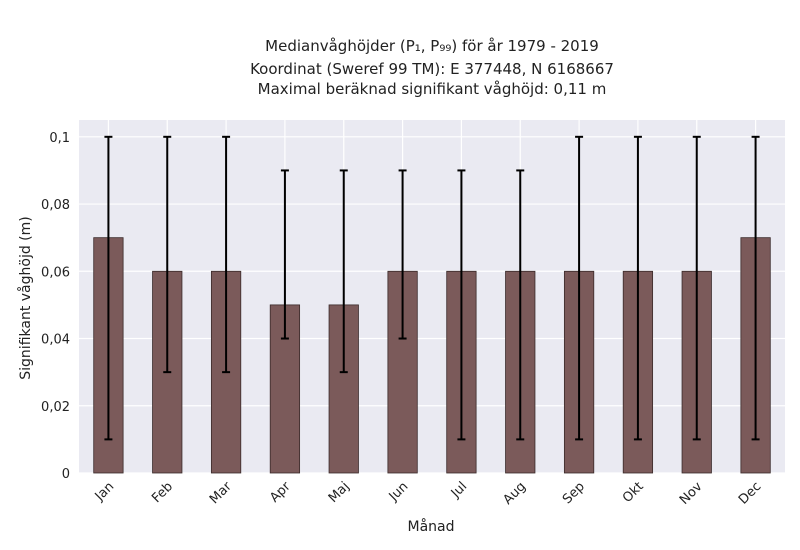 The height and width of the screenshot is (550, 800). What do you see at coordinates (25, 297) in the screenshot?
I see `y-axis-label: Signifikant våghöjd (m)` at bounding box center [25, 297].